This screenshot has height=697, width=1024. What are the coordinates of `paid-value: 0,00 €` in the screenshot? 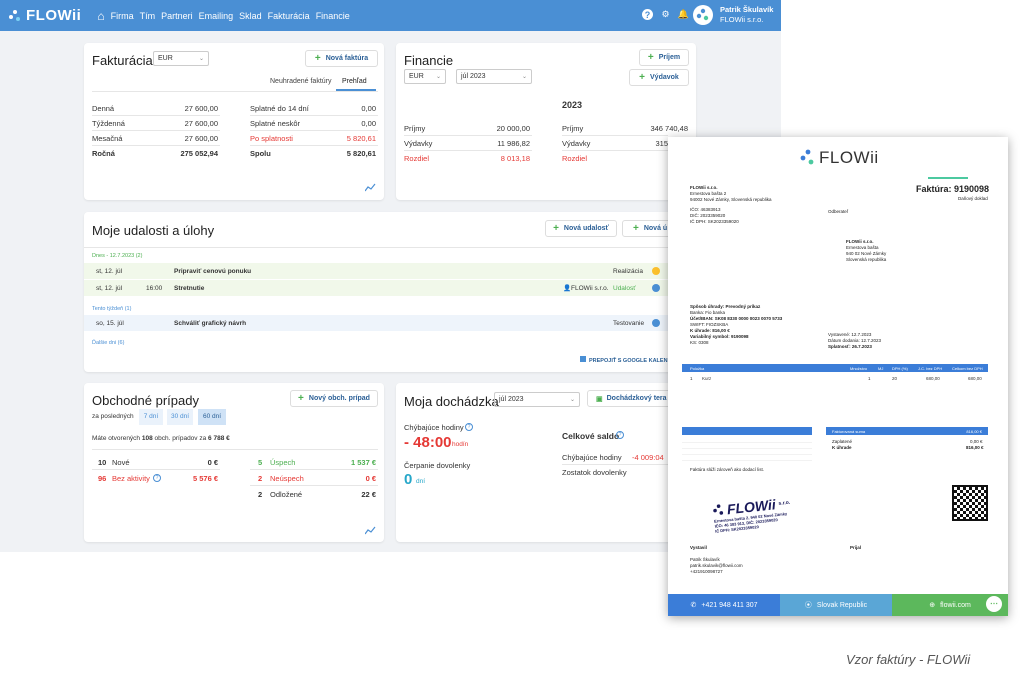 It's located at (976, 441).